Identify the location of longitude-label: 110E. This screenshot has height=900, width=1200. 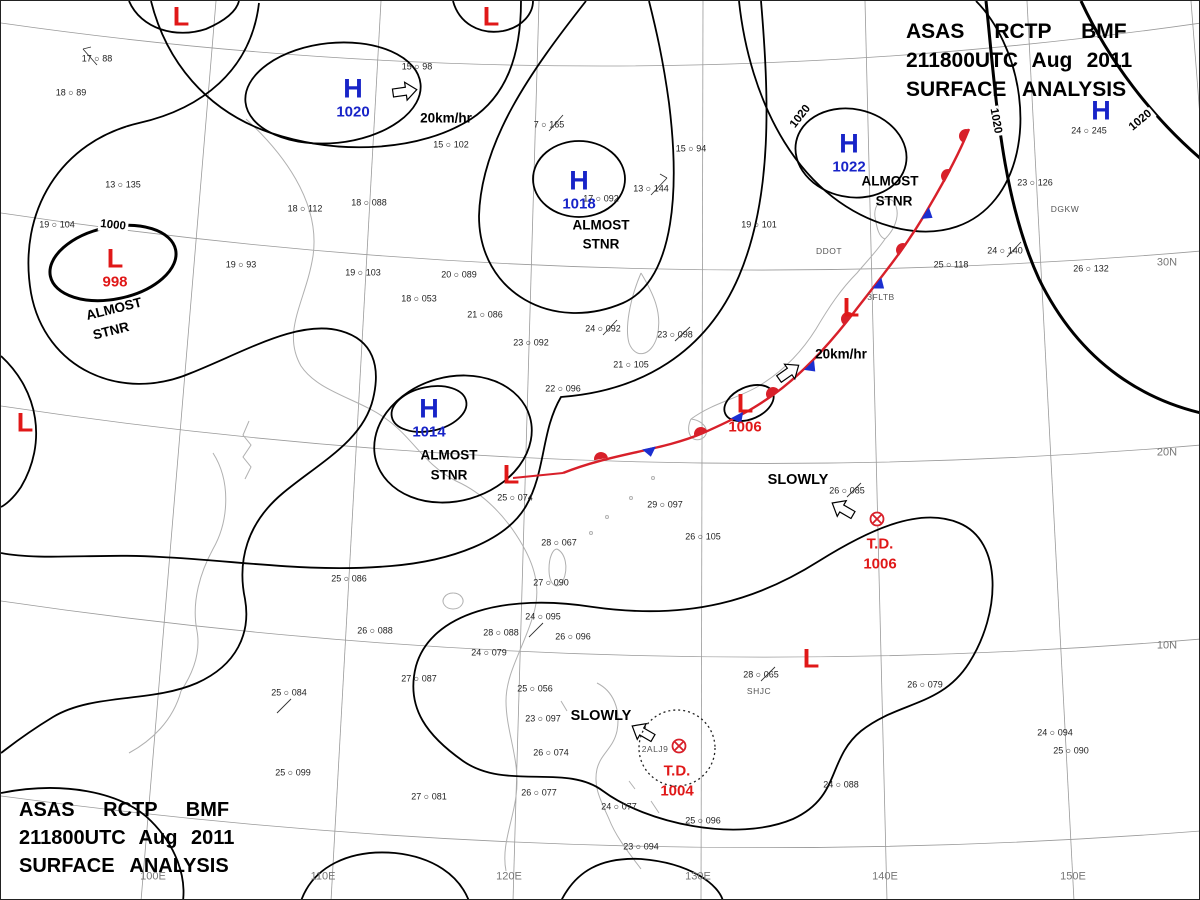
(323, 876).